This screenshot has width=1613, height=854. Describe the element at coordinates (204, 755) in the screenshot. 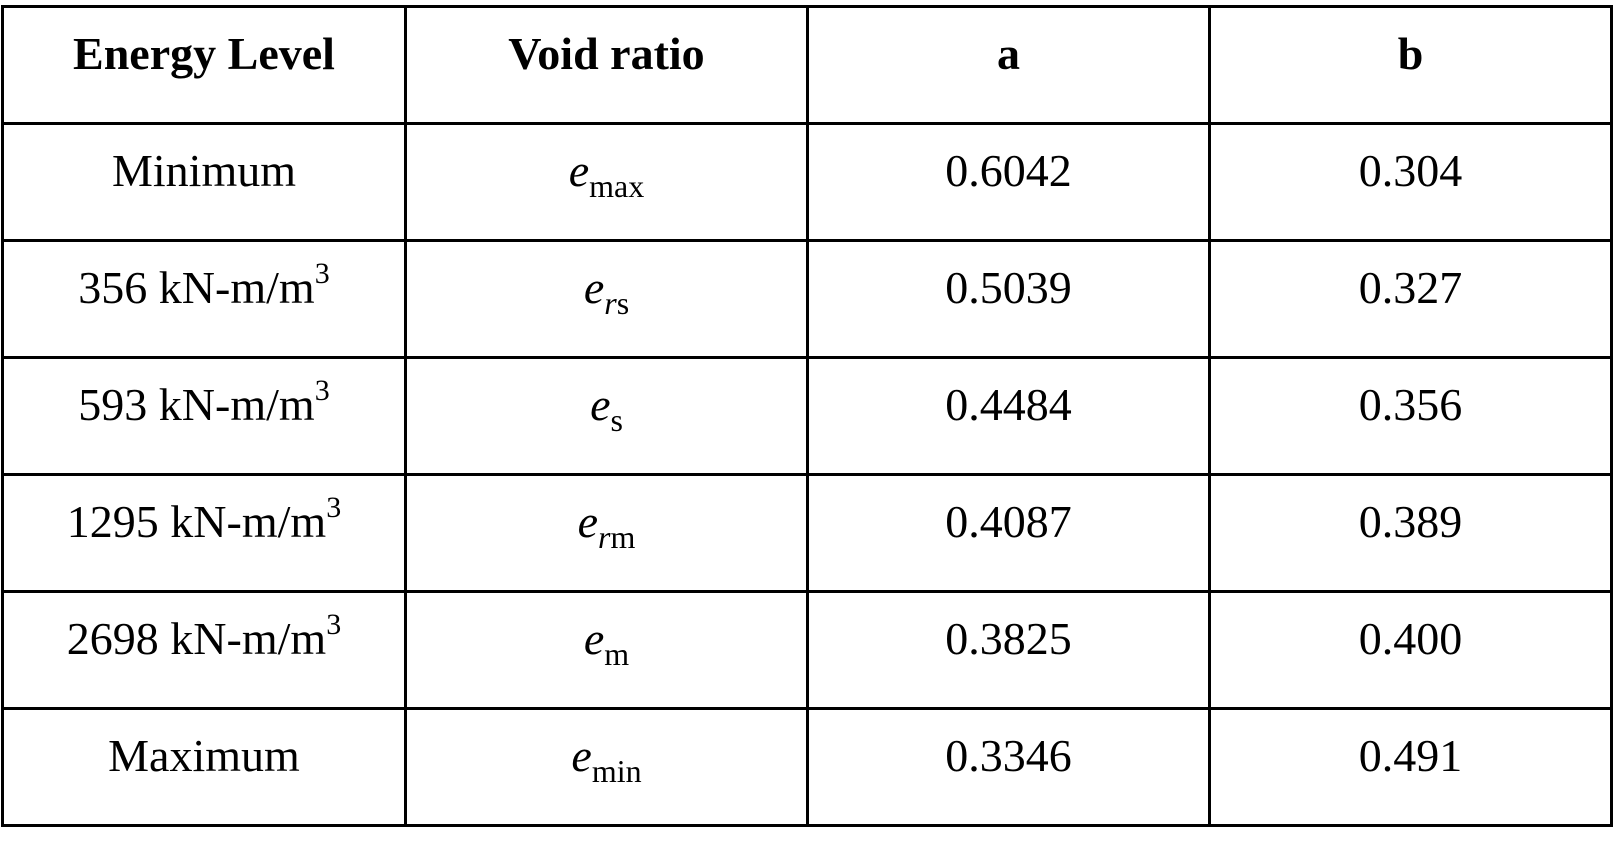

I see `energy-value: Maximum` at that location.